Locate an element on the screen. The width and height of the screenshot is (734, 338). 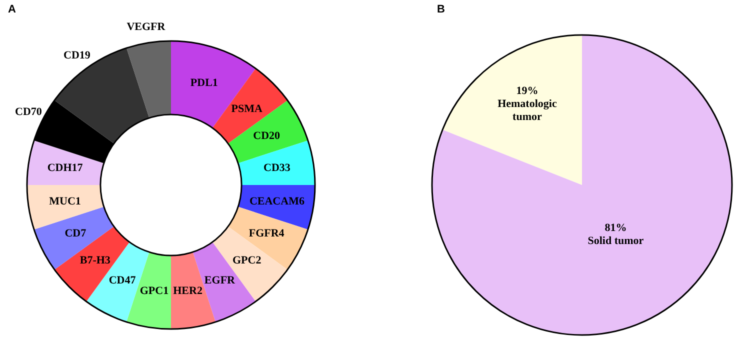
slice-label: CD7 is located at coordinates (75, 234).